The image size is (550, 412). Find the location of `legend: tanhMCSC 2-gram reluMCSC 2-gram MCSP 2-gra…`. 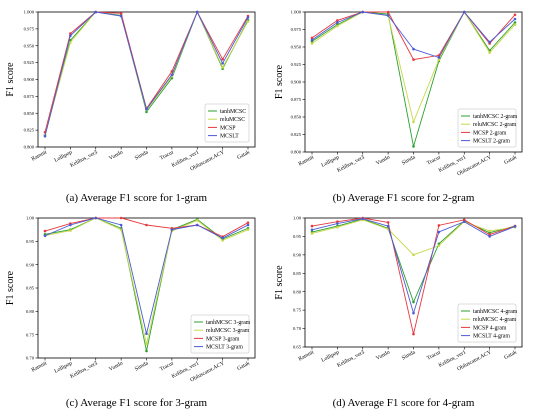

legend: tanhMCSC 2-gram reluMCSC 2-gram MCSP 2-gra… is located at coordinates (487, 128).